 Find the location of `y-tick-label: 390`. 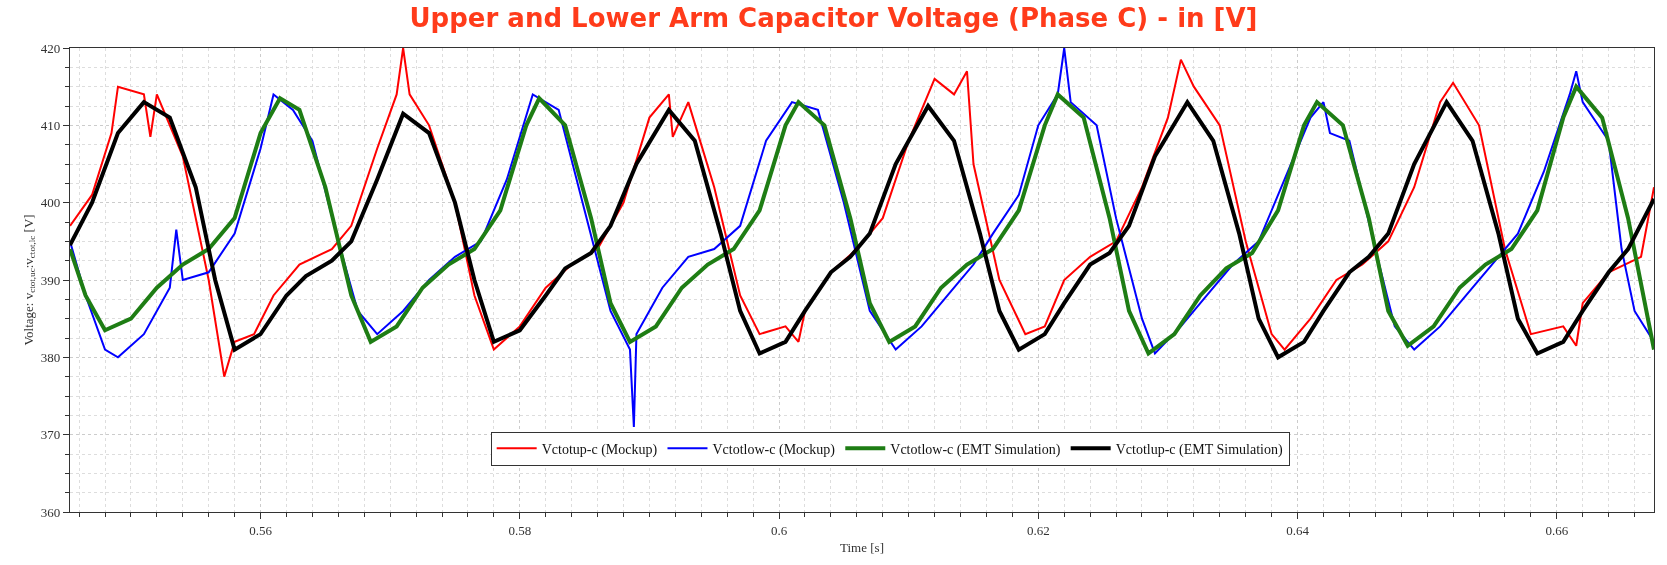

y-tick-label: 390 is located at coordinates (50, 280).